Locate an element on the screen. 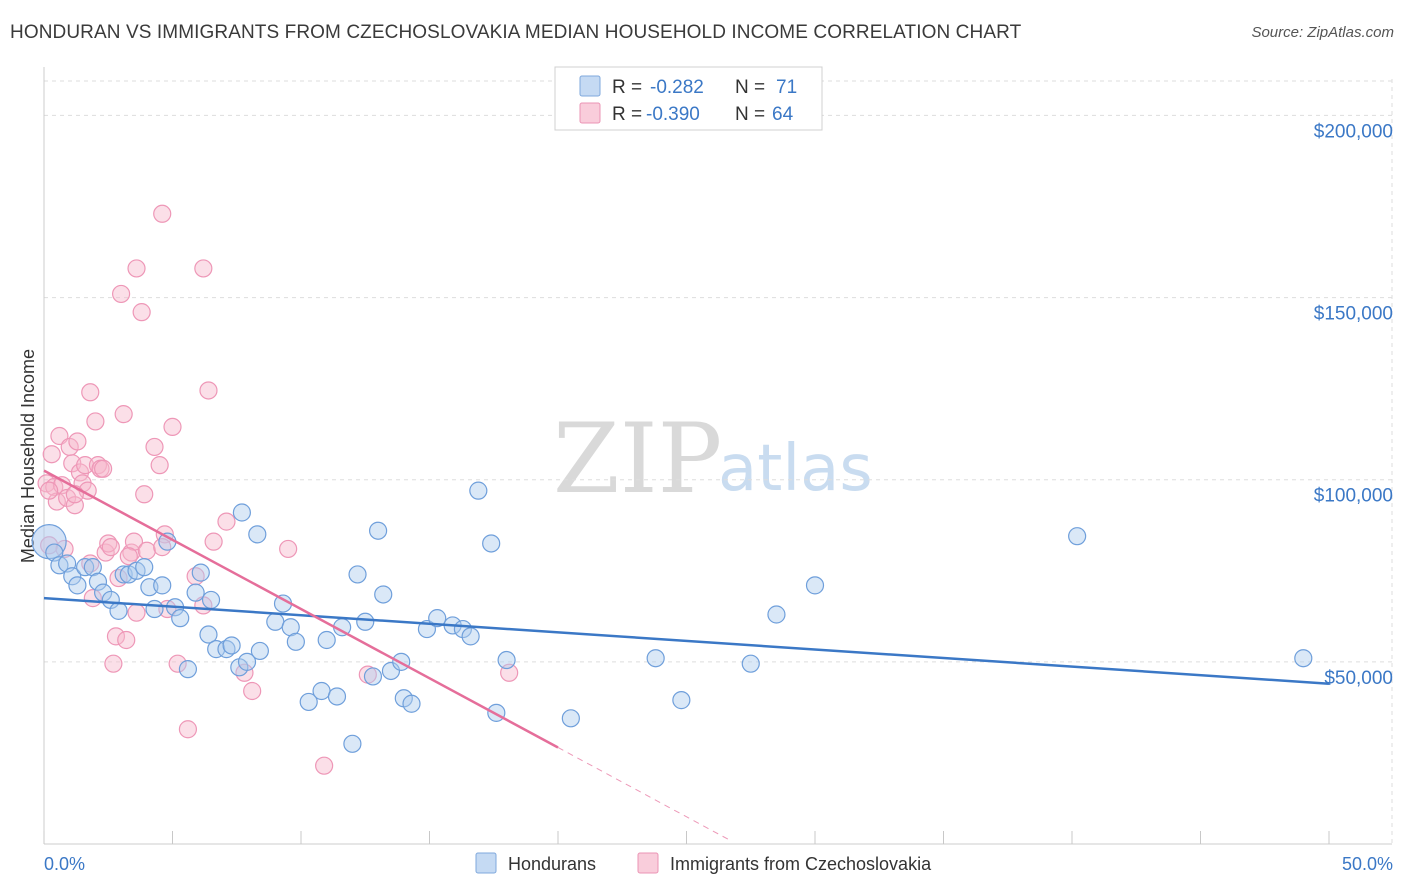  legend-r-label: R = is located at coordinates (627, 114).